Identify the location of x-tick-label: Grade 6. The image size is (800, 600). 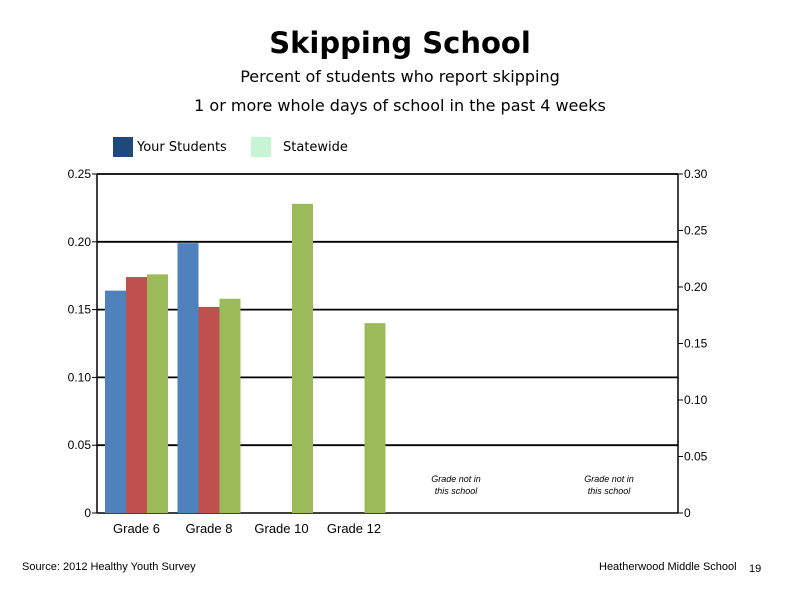
(136, 528).